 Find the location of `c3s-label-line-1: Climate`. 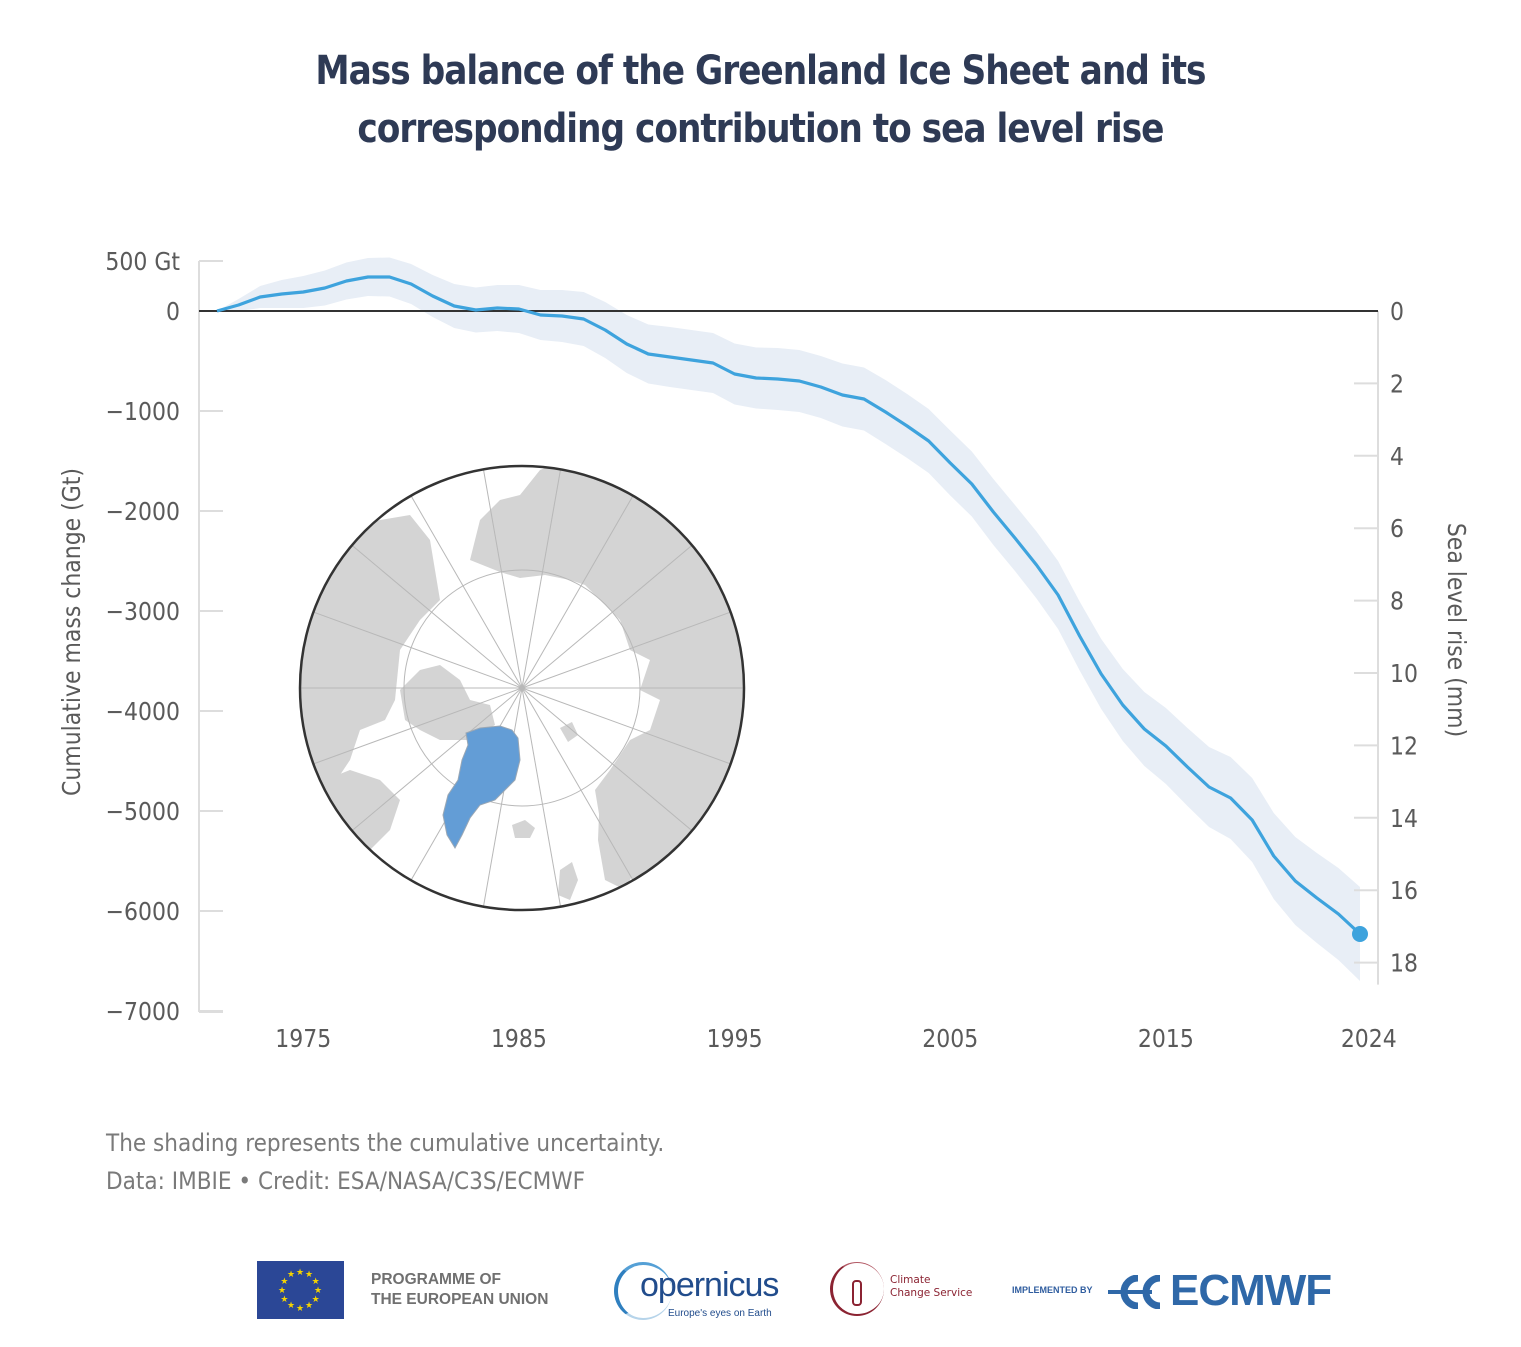

c3s-label-line-1: Climate is located at coordinates (910, 1280).